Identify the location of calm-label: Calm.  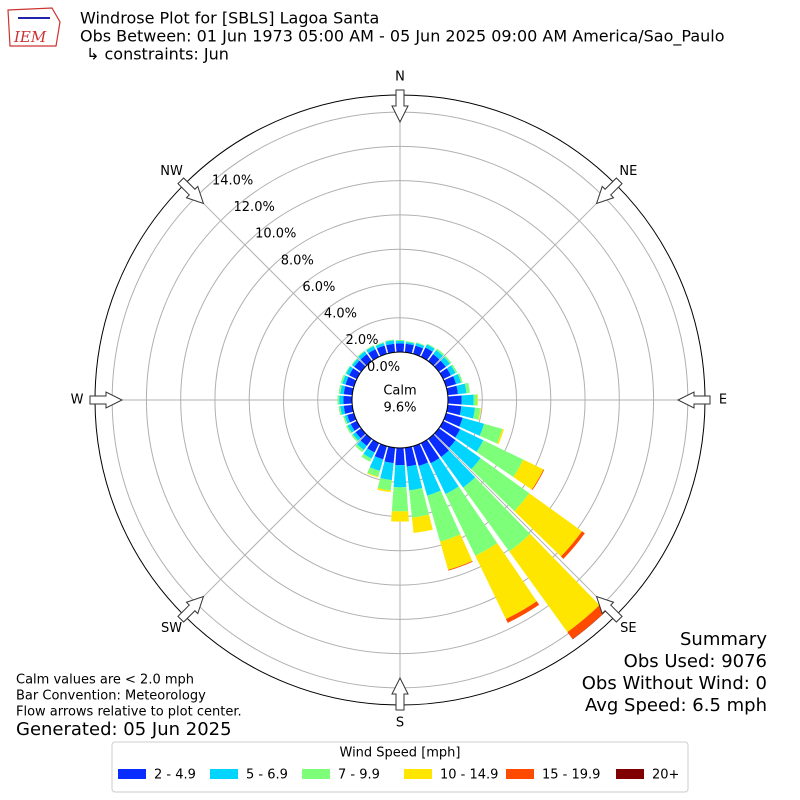
(399, 391).